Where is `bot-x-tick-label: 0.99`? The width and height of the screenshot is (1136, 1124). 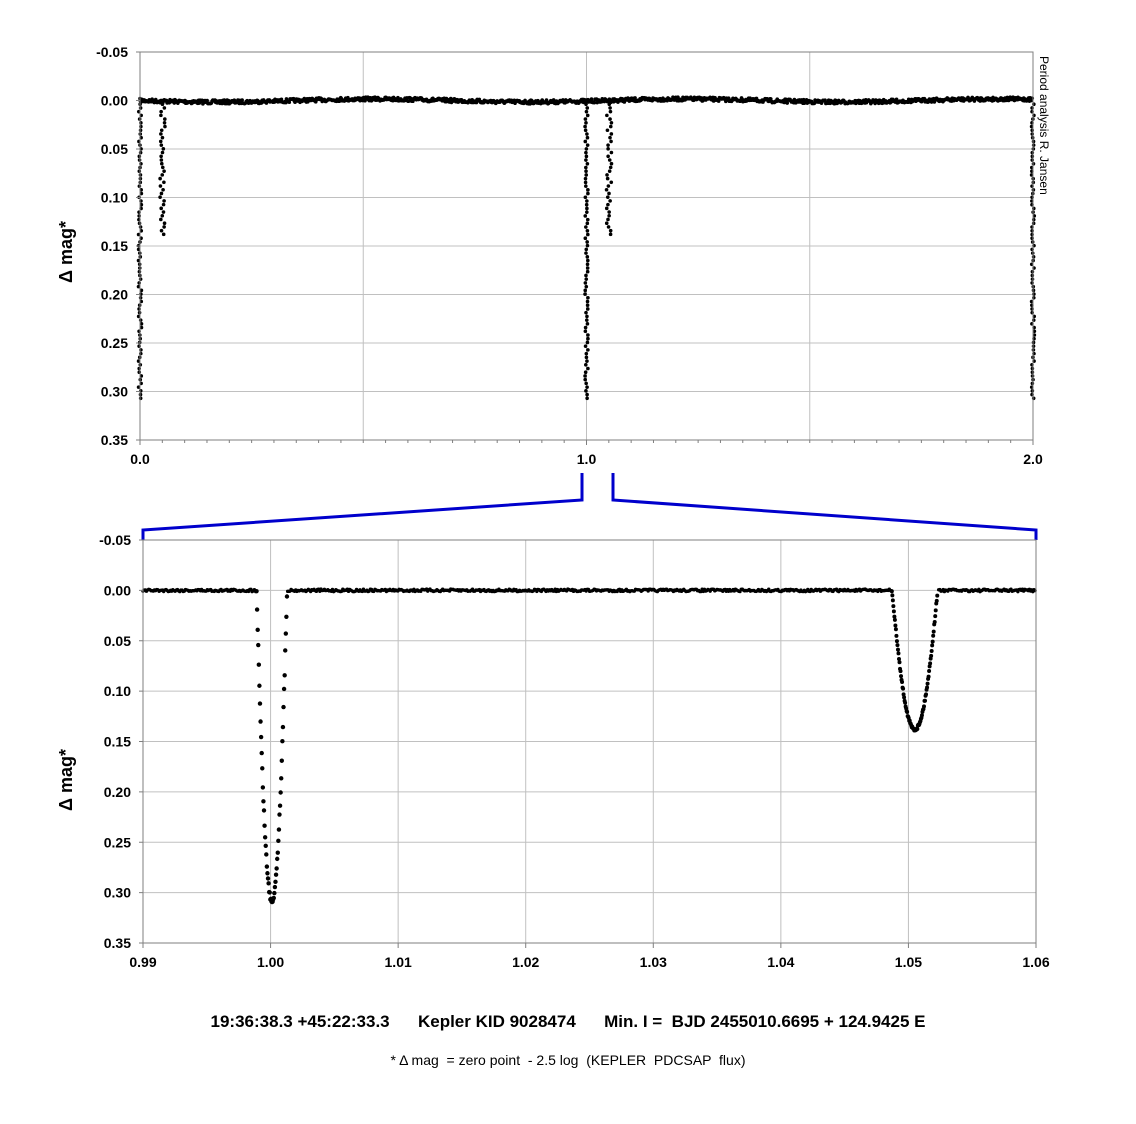
bot-x-tick-label: 0.99 is located at coordinates (142, 962).